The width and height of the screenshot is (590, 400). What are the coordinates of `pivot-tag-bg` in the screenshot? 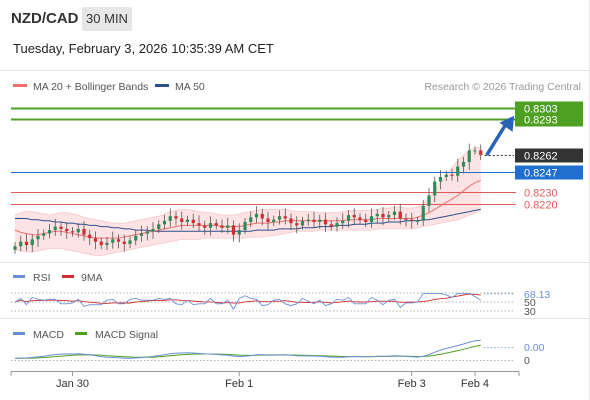 It's located at (549, 172).